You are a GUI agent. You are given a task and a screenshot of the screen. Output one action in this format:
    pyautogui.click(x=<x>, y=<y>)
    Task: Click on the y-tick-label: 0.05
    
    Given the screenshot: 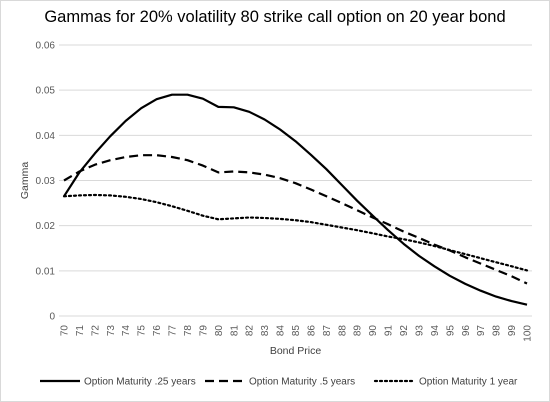 What is the action you would take?
    pyautogui.click(x=46, y=91)
    